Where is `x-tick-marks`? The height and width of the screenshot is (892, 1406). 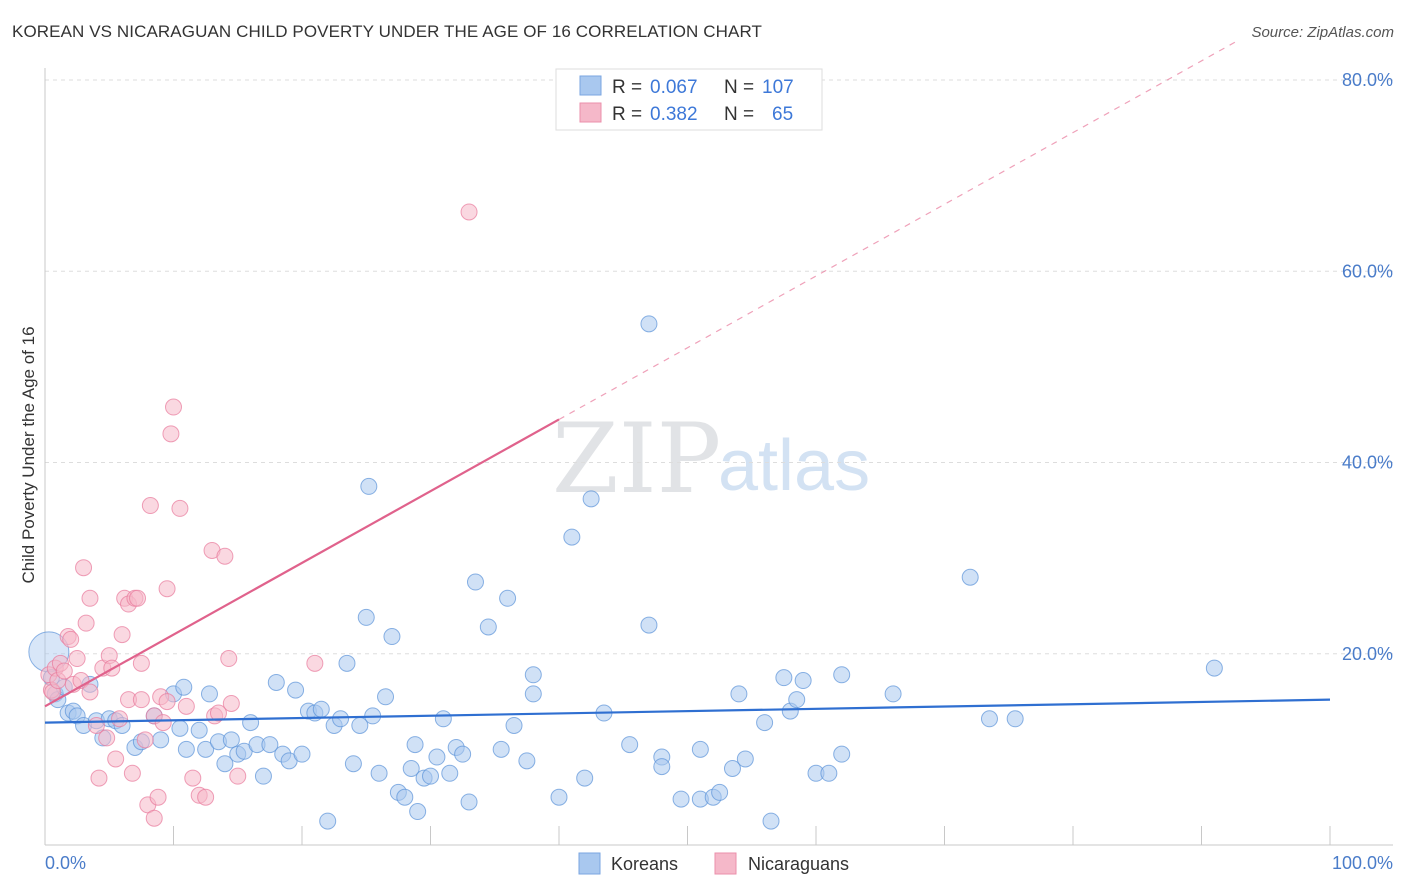 x-tick-marks is located at coordinates (752, 835).